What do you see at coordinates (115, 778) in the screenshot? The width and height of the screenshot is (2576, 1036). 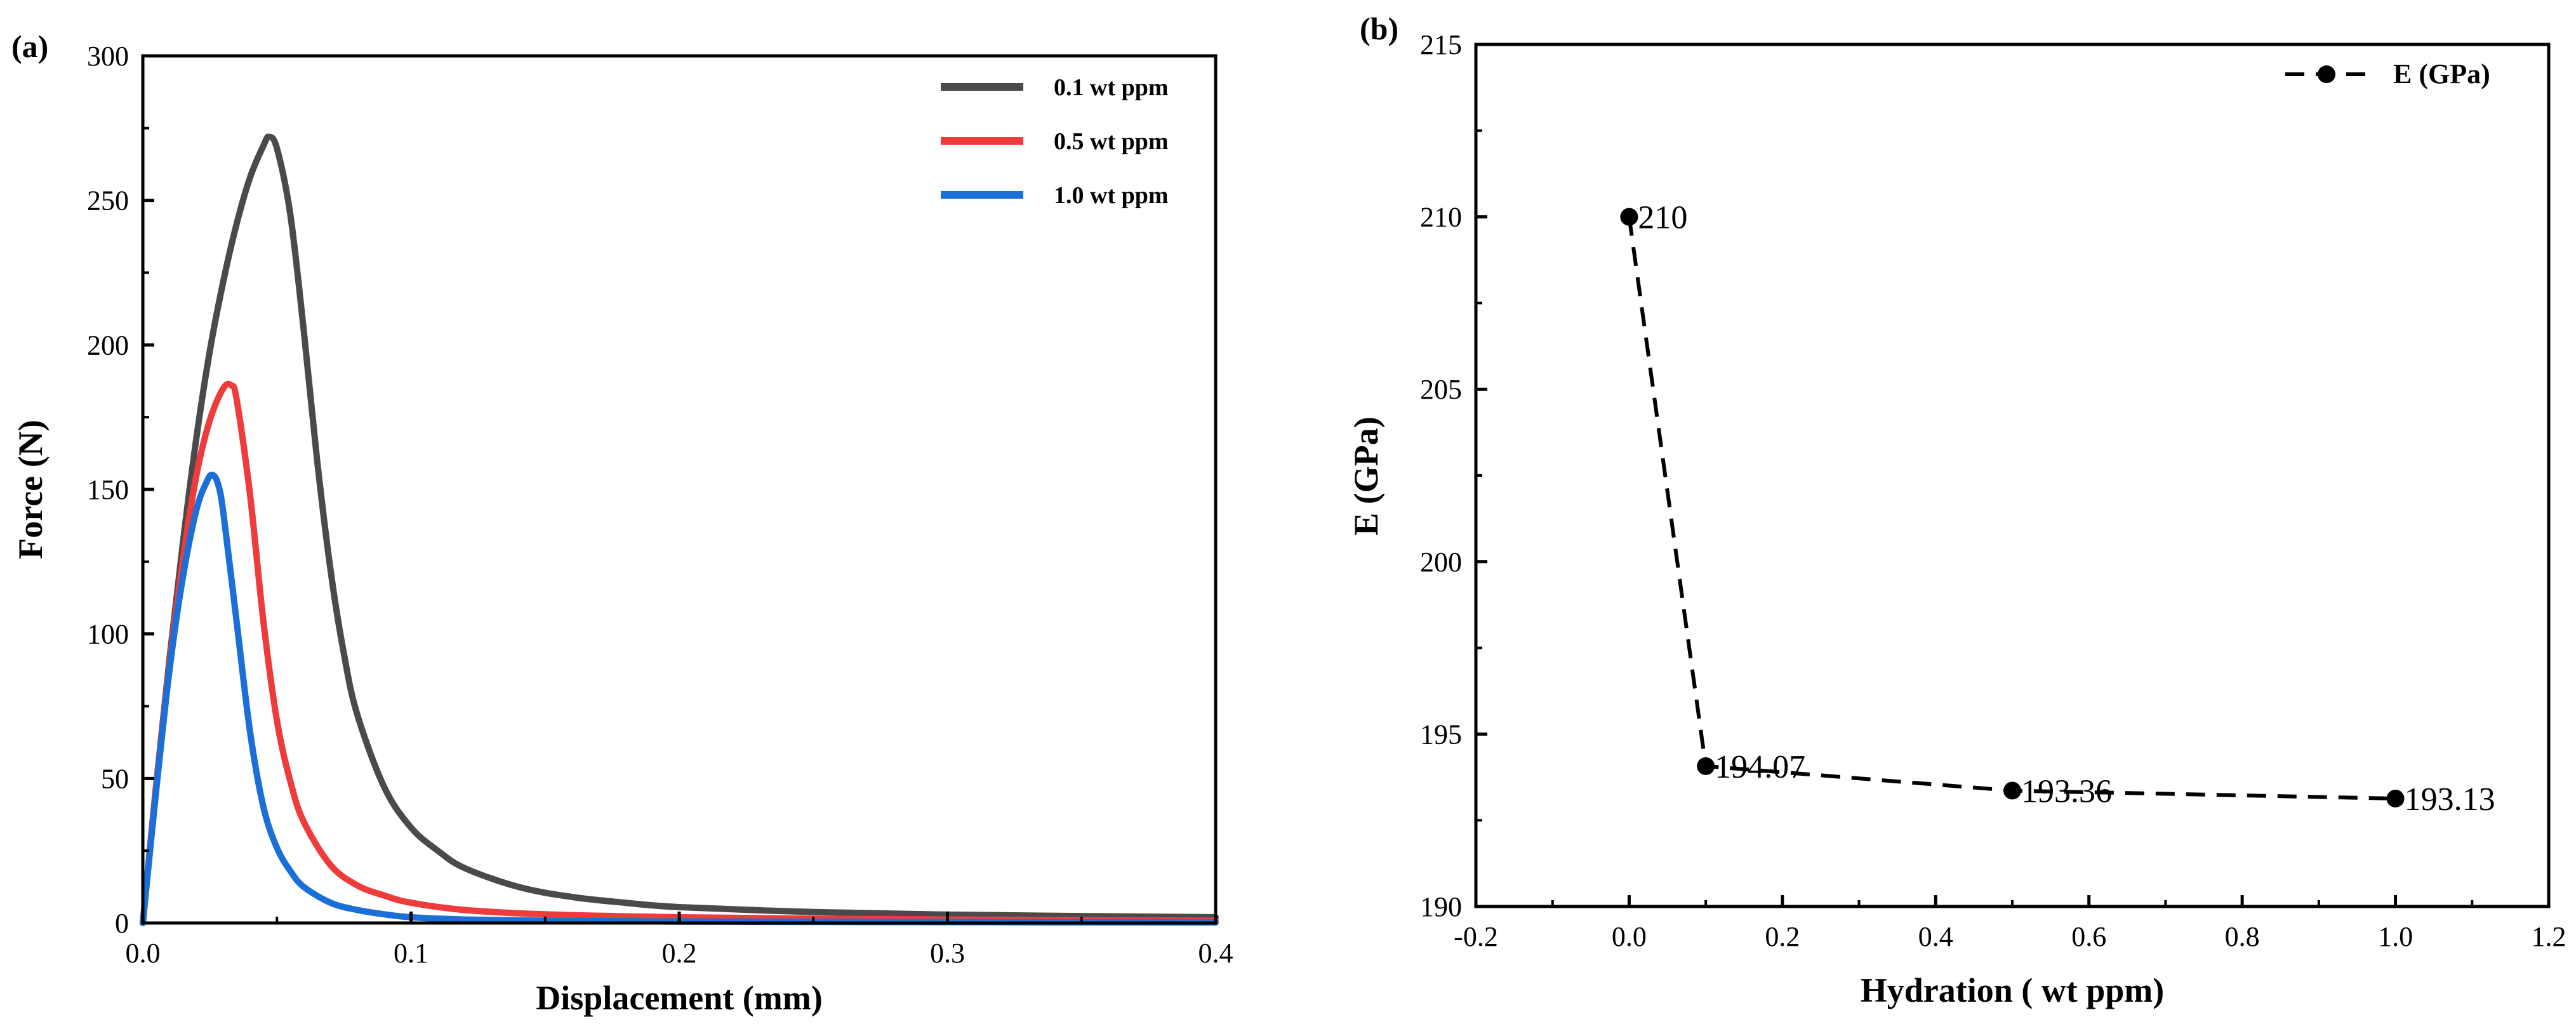 I see `panel-a-y-tick-label: 50` at bounding box center [115, 778].